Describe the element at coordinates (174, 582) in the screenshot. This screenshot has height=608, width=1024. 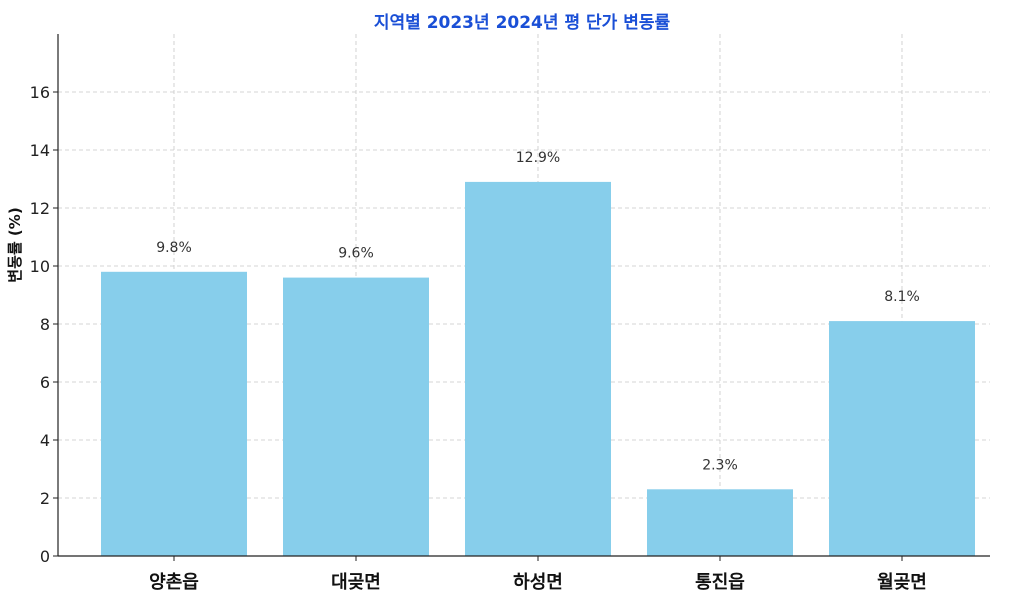
I see `x-tick-label-0: 양촌읍` at that location.